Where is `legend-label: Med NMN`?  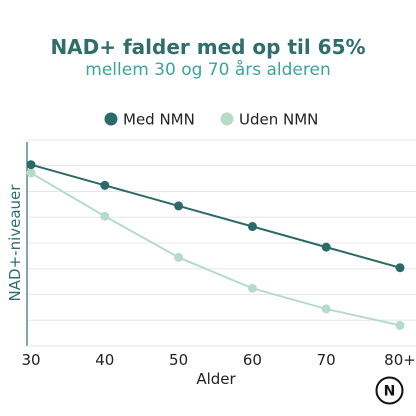 legend-label: Med NMN is located at coordinates (159, 120).